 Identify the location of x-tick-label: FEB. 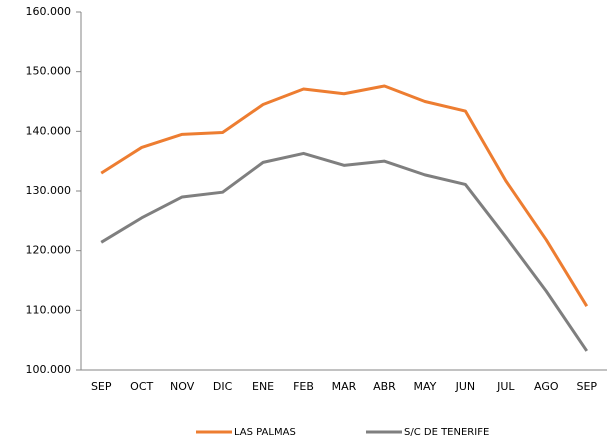
(303, 386).